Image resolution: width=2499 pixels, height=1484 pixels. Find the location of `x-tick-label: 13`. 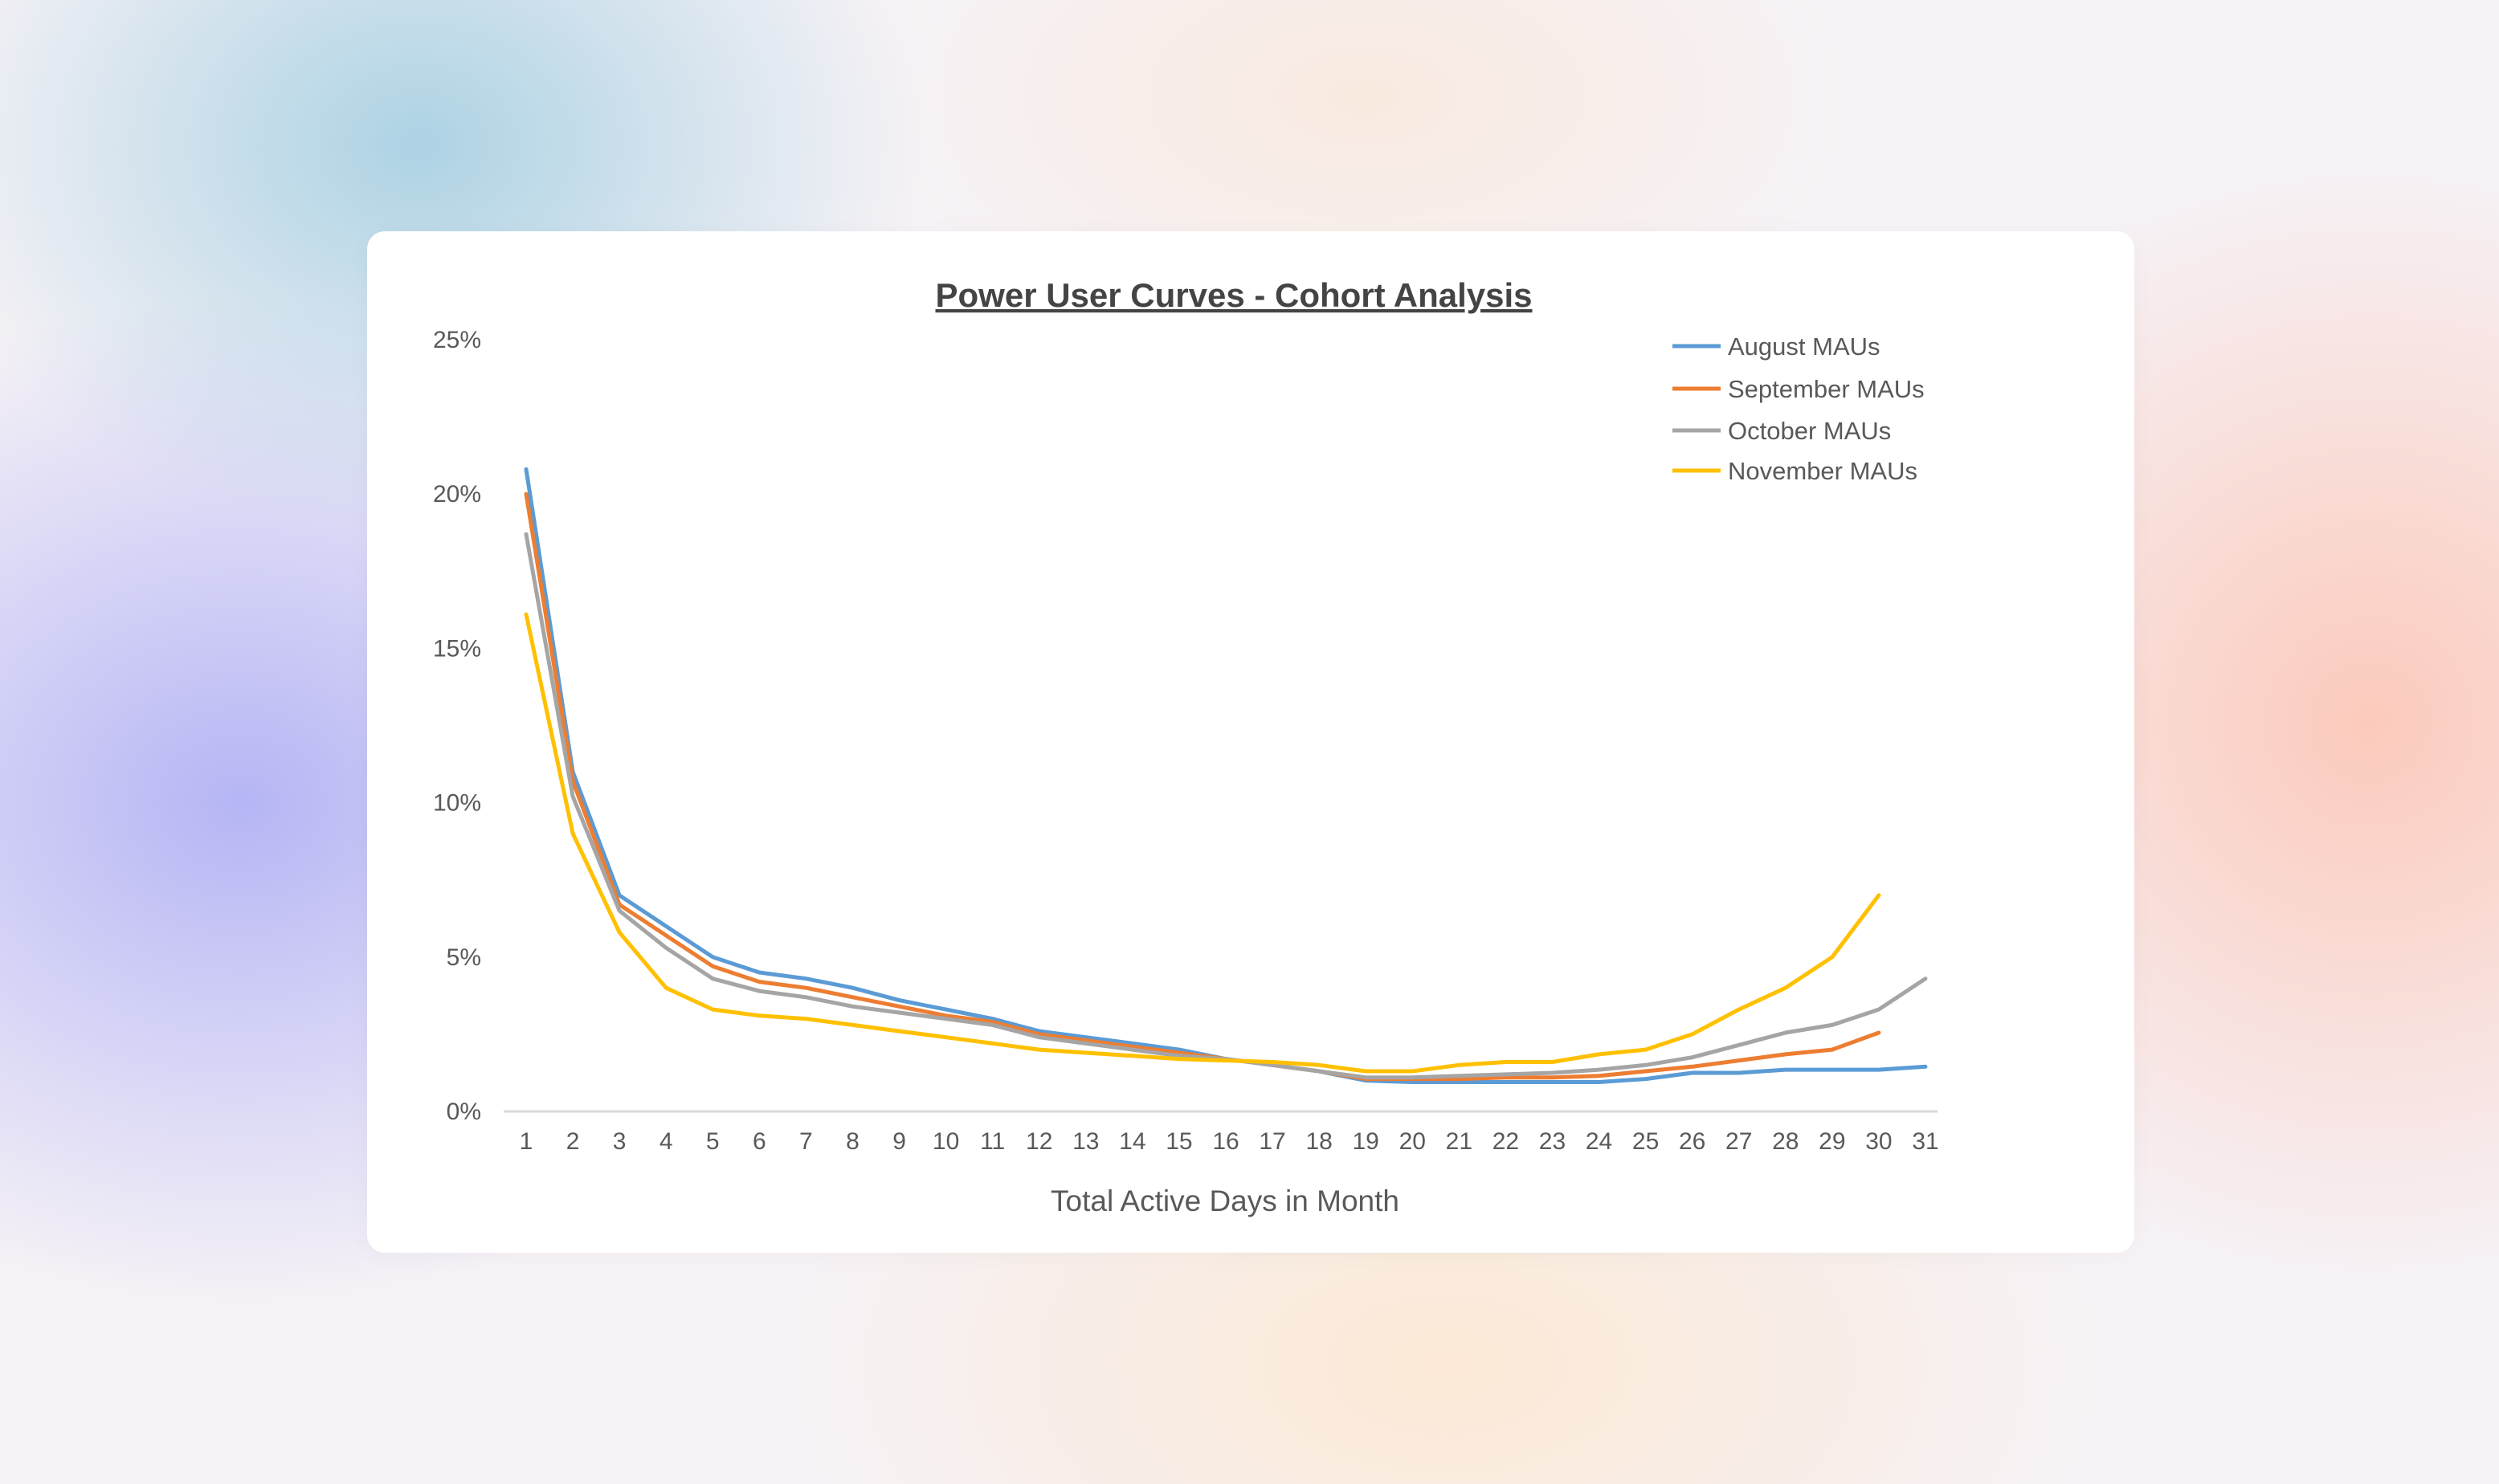

x-tick-label: 13 is located at coordinates (1085, 1141).